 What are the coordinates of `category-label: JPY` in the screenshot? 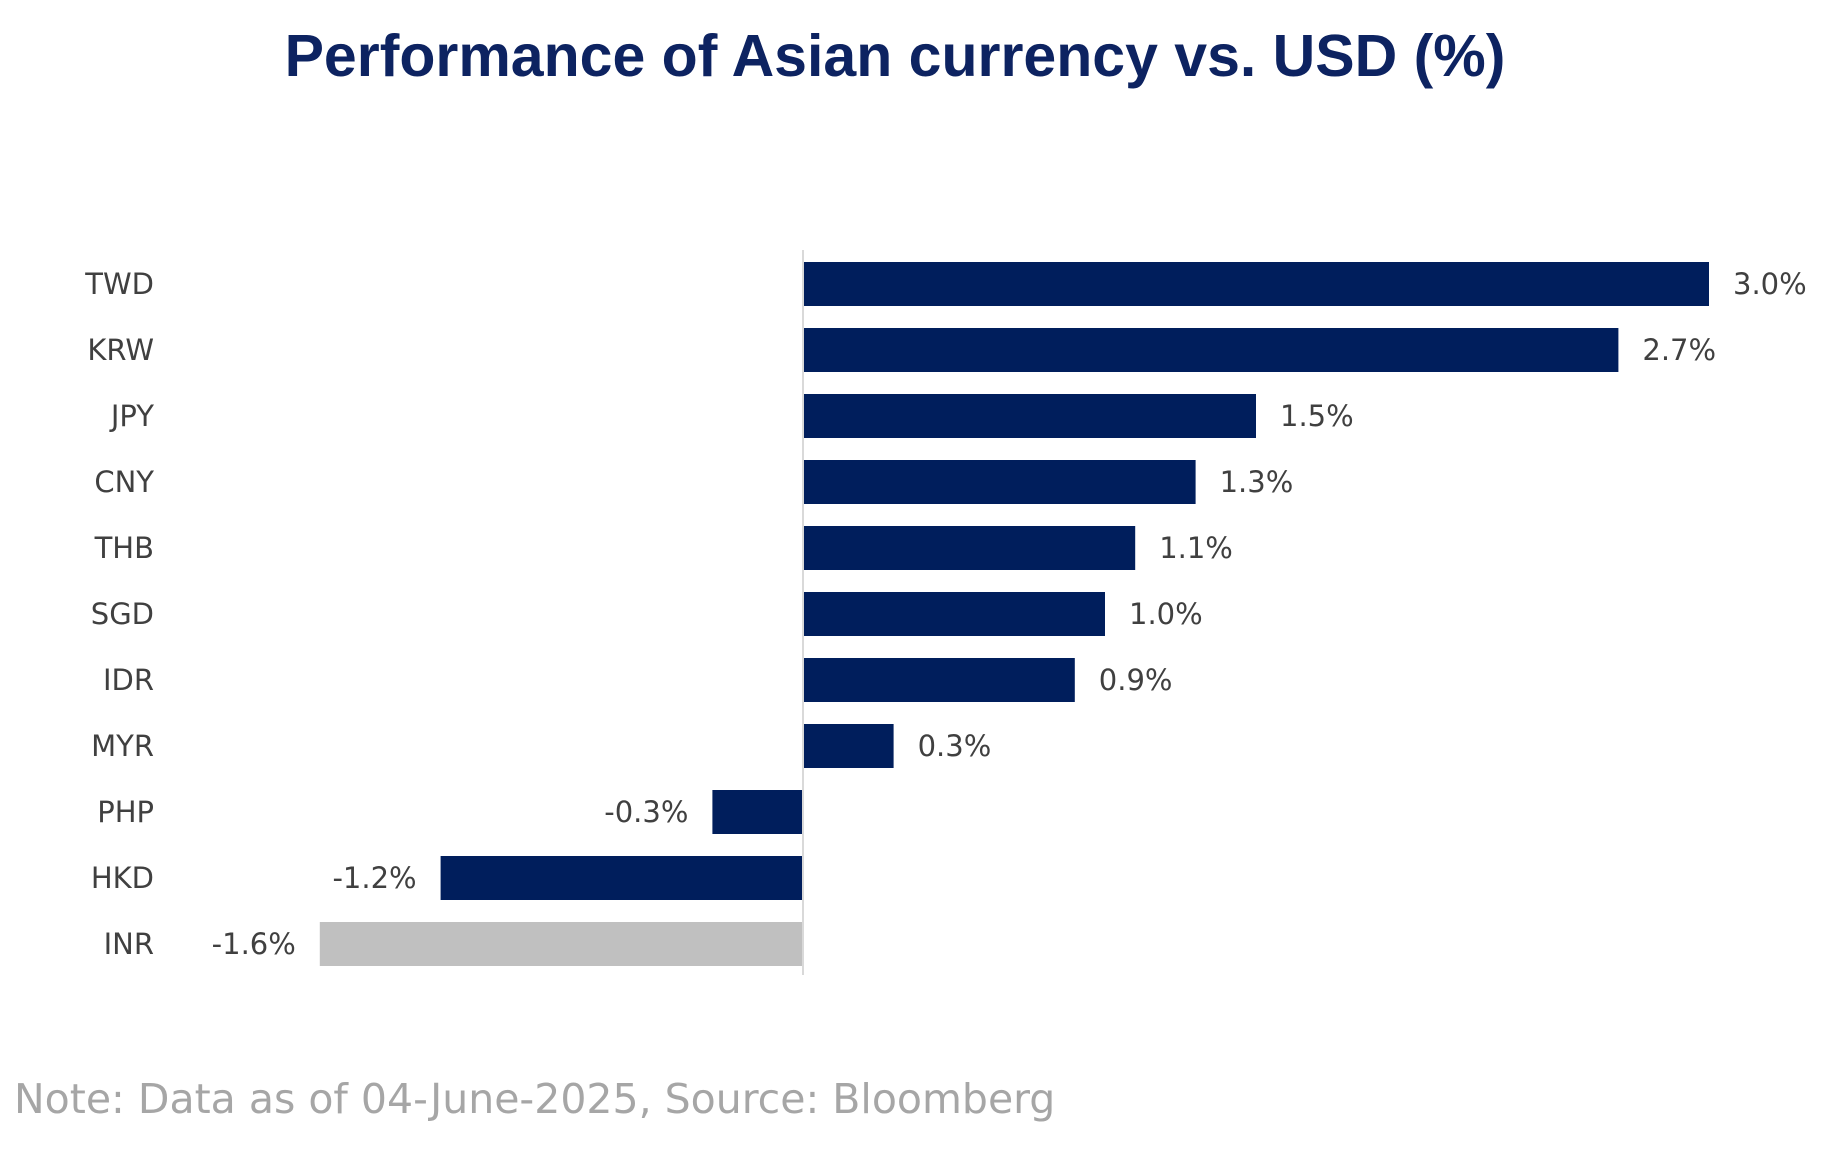 It's located at (131, 416).